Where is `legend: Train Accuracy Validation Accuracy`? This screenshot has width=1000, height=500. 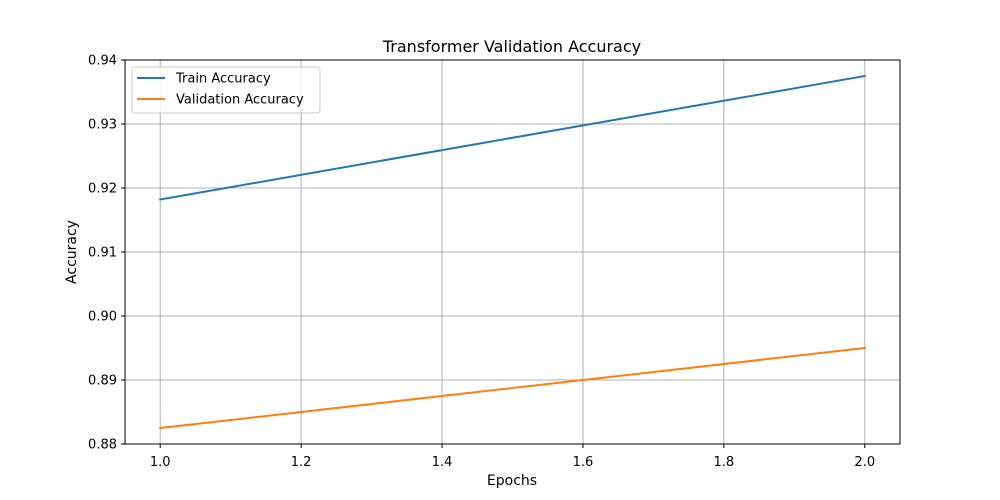 legend: Train Accuracy Validation Accuracy is located at coordinates (226, 90).